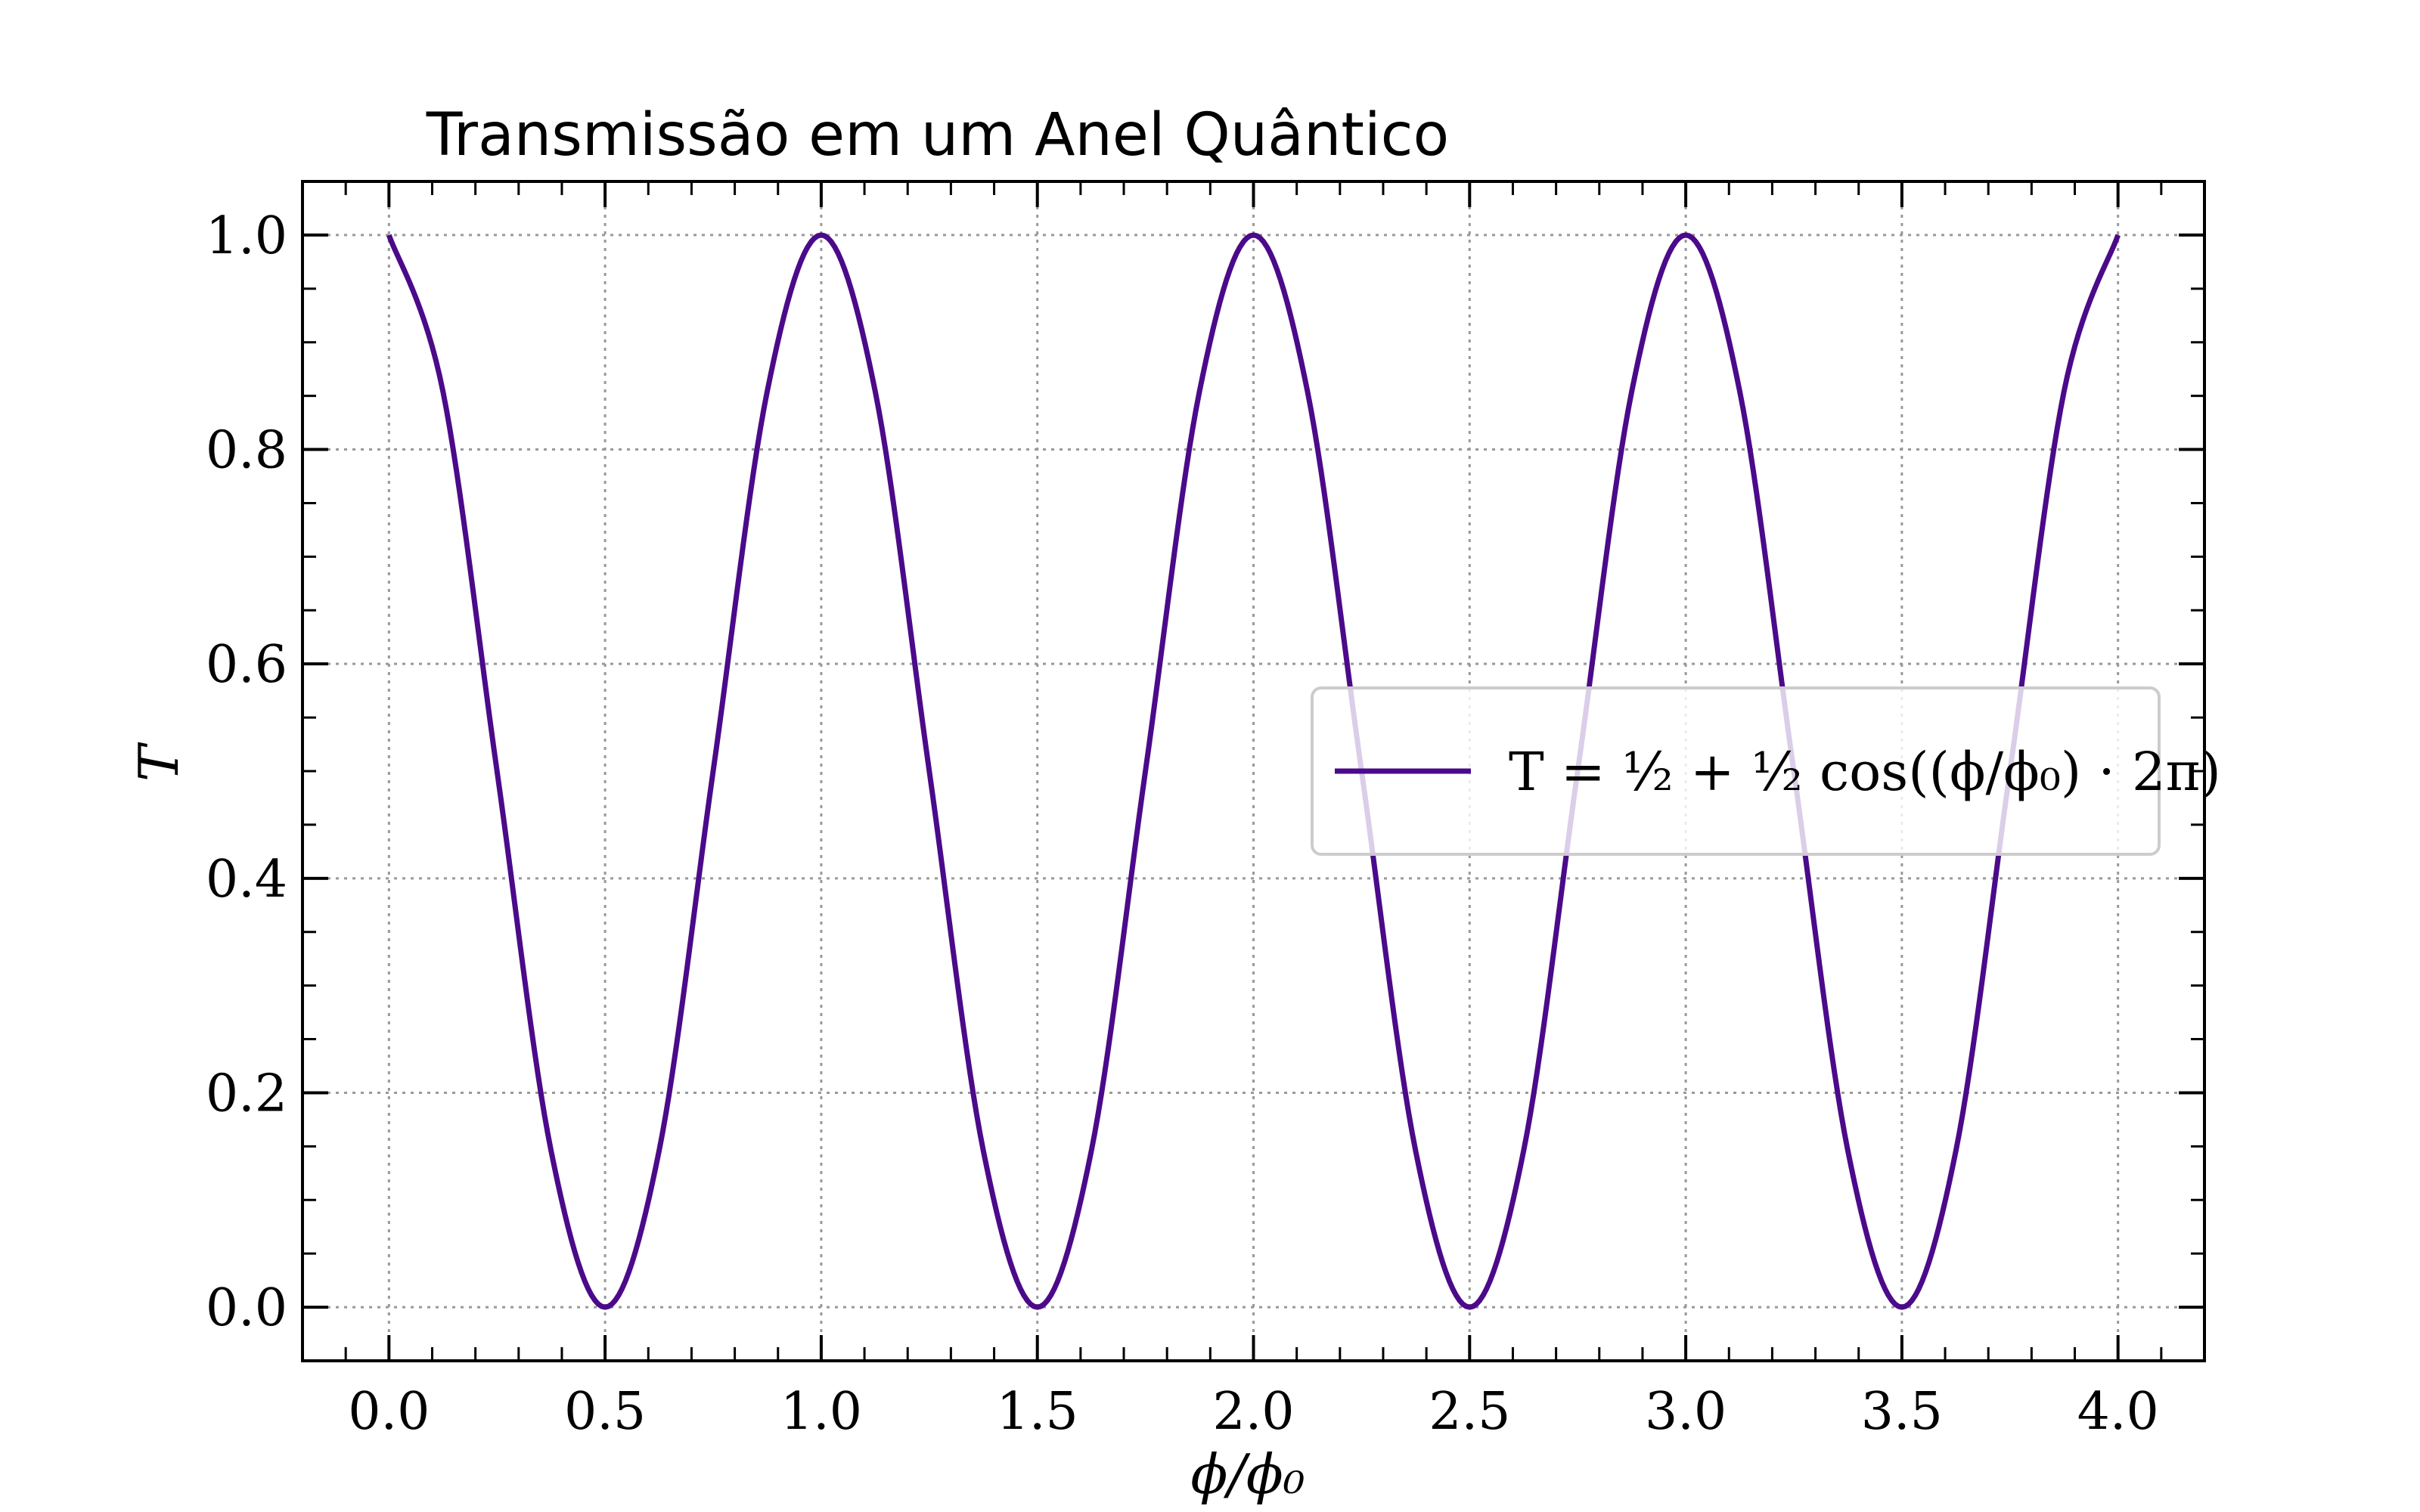 This screenshot has height=1512, width=2420. Describe the element at coordinates (246, 879) in the screenshot. I see `y-tick-label: 0.4` at that location.